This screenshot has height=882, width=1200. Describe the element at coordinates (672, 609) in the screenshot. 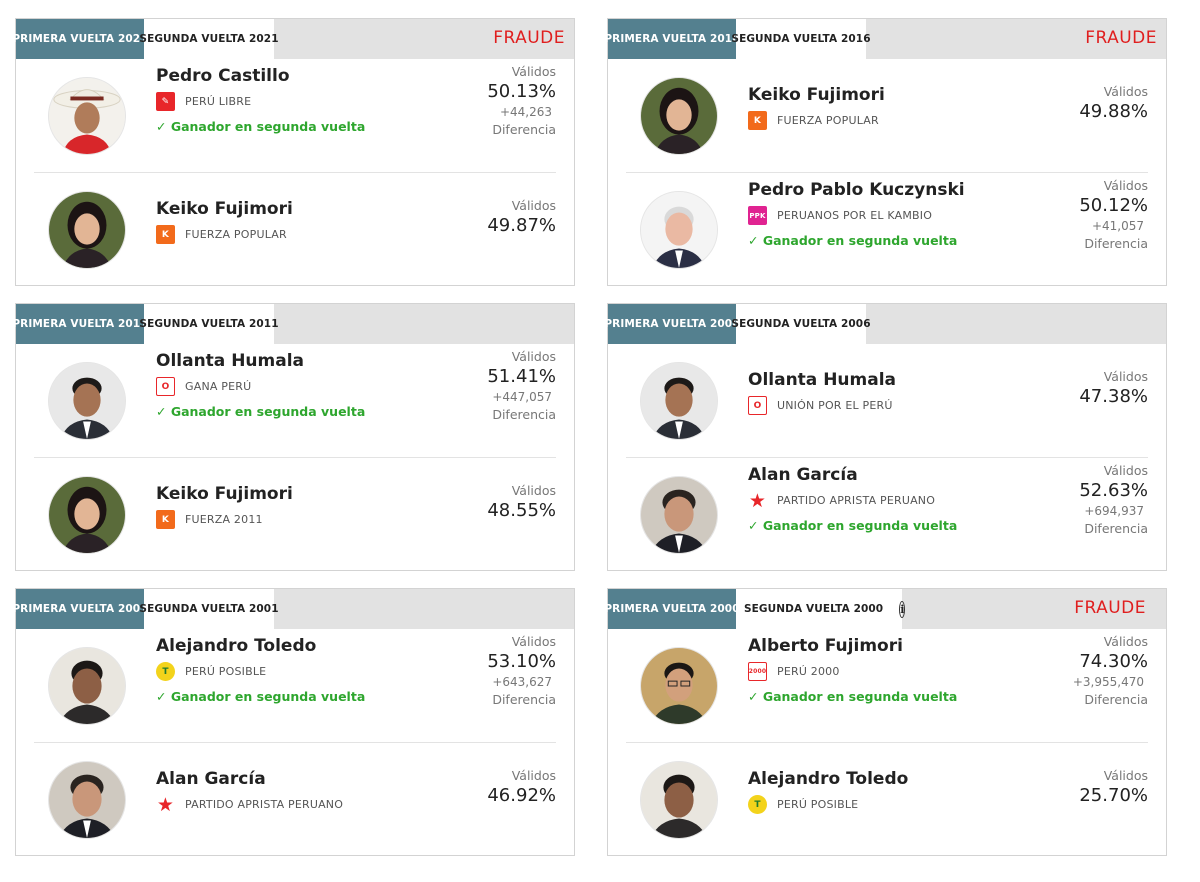

I see `tab-primera-vuelta-2000: PRIMERA VUELTA 2000` at that location.